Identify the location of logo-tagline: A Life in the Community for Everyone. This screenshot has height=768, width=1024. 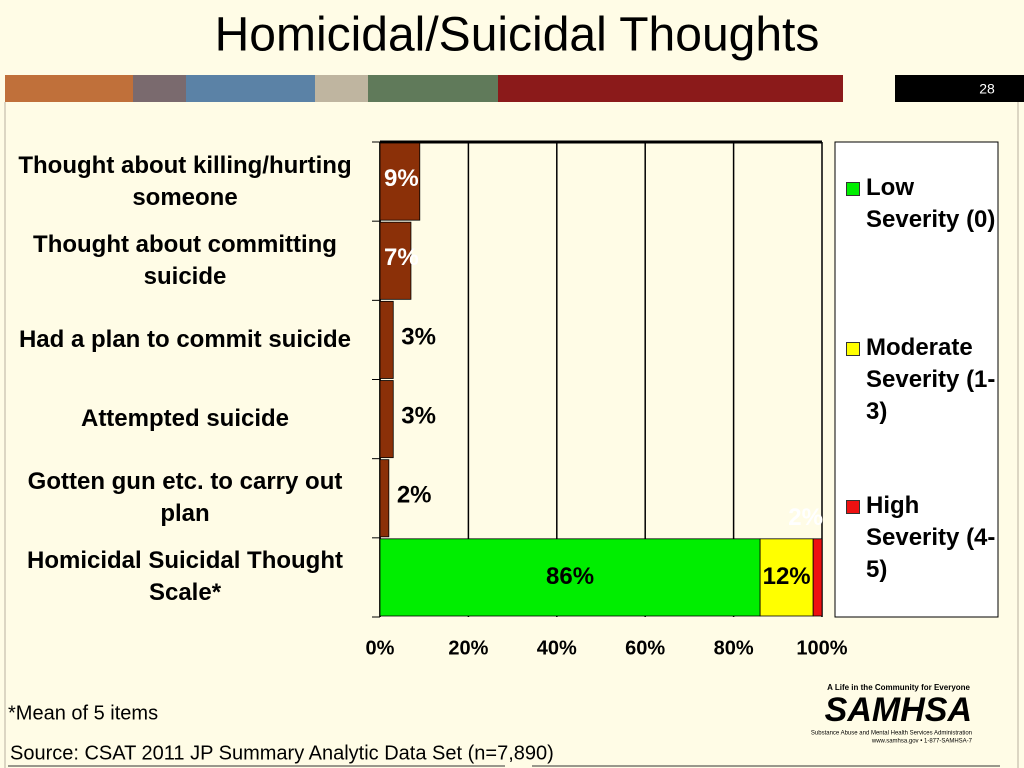
(898, 687).